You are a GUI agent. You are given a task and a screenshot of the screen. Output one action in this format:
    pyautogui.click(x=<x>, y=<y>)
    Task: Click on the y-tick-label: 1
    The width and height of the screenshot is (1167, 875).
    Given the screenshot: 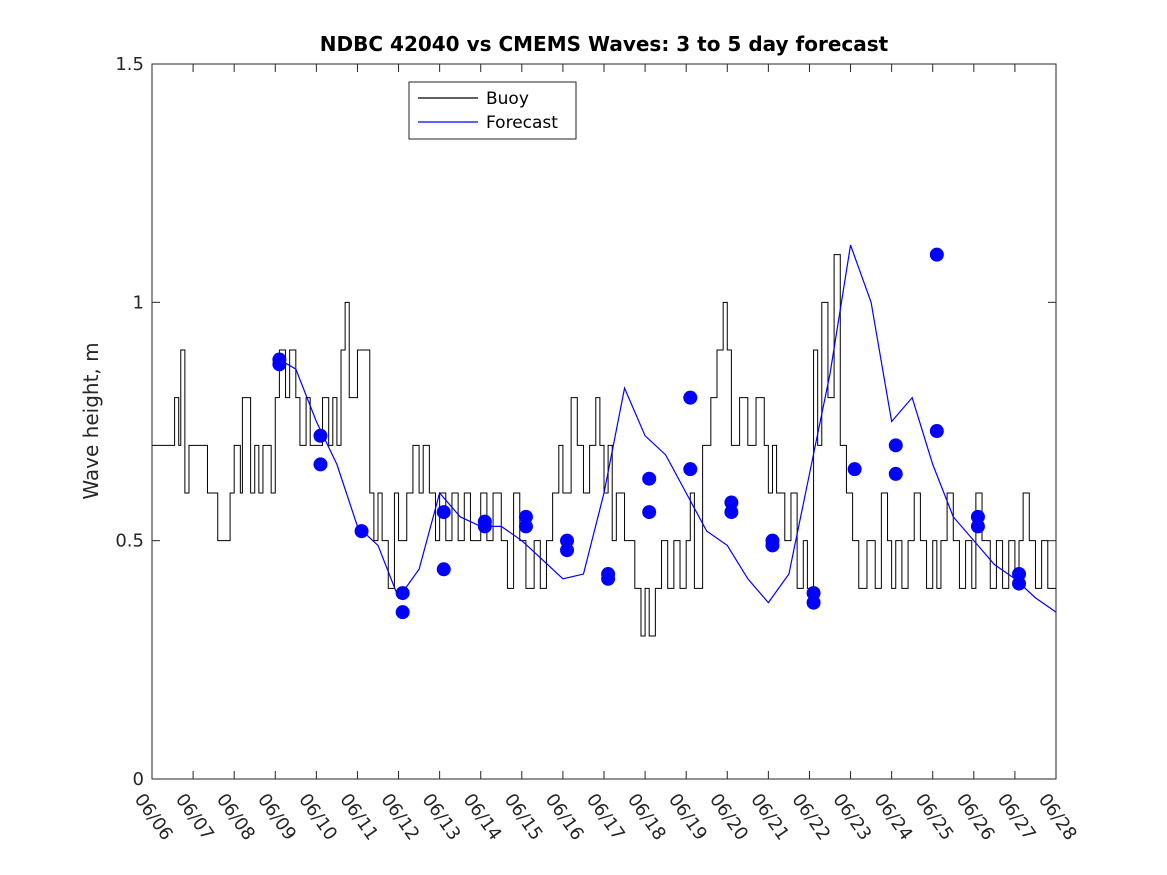 What is the action you would take?
    pyautogui.click(x=138, y=302)
    